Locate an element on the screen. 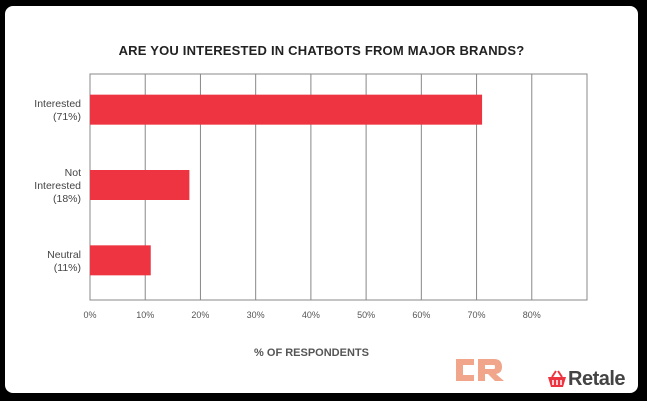  y-category-label-line: Not is located at coordinates (73, 173).